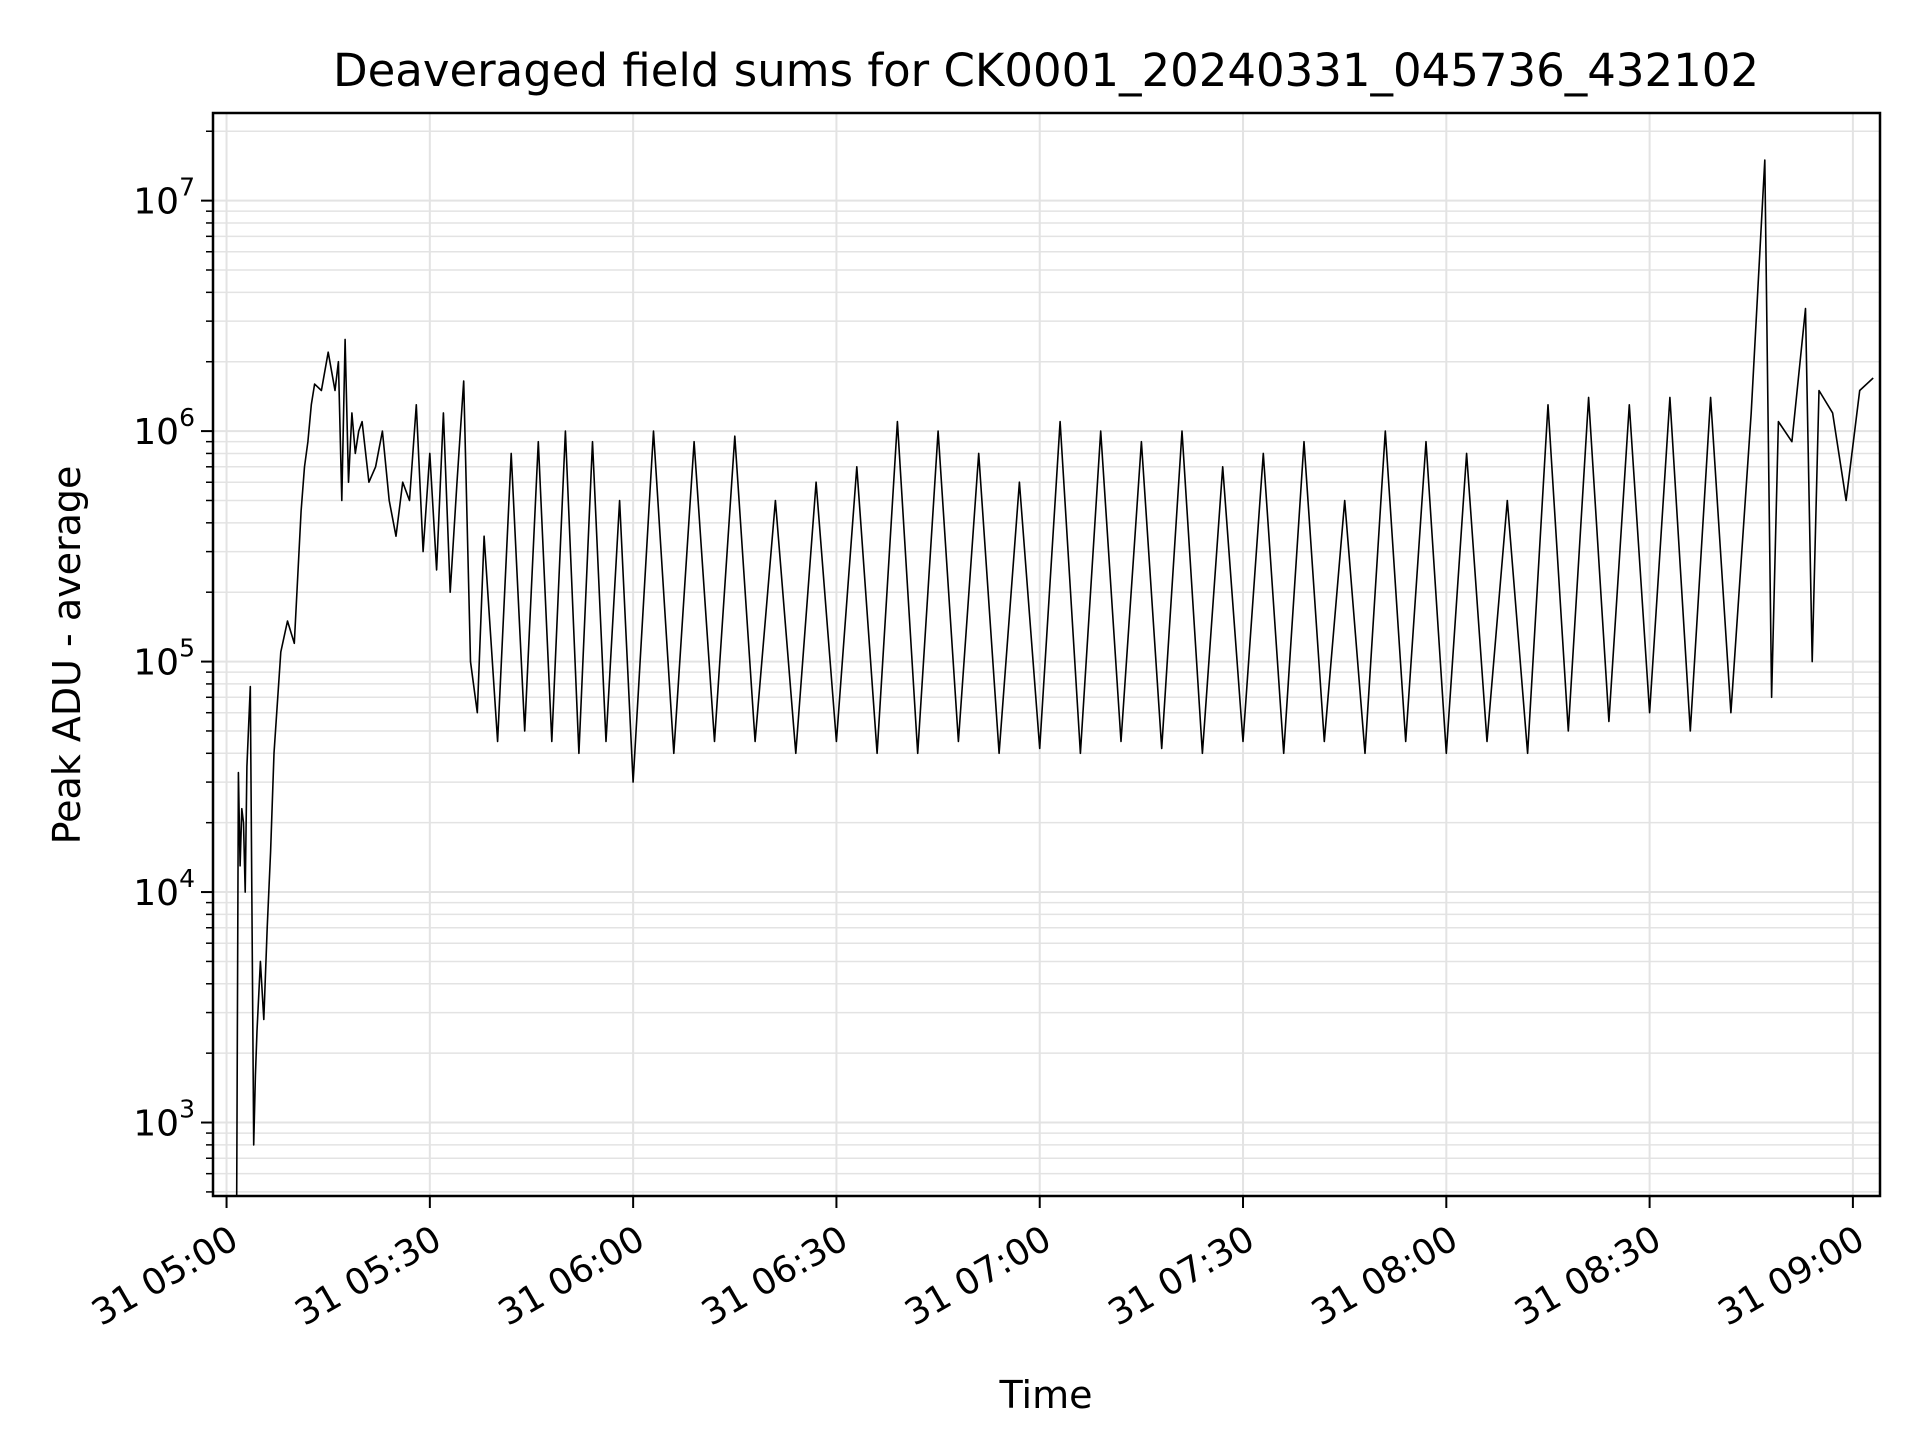  Describe the element at coordinates (67, 655) in the screenshot. I see `y-axis-label: Peak ADU - average` at that location.